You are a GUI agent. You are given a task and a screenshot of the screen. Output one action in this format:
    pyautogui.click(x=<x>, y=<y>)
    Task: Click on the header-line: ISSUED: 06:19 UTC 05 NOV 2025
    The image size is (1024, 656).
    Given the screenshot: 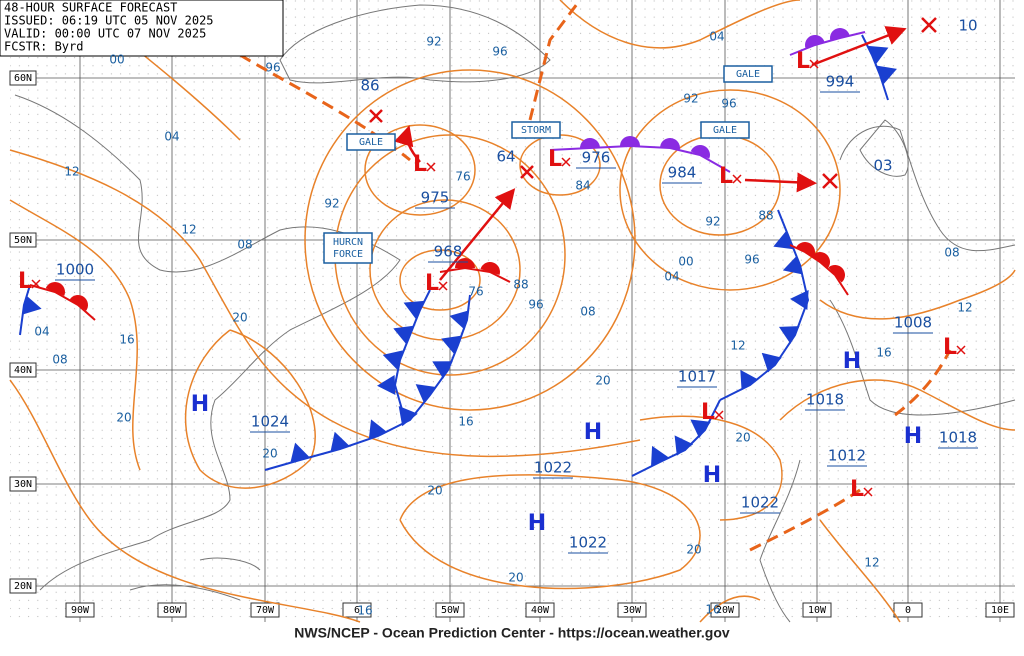 What is the action you would take?
    pyautogui.click(x=109, y=21)
    